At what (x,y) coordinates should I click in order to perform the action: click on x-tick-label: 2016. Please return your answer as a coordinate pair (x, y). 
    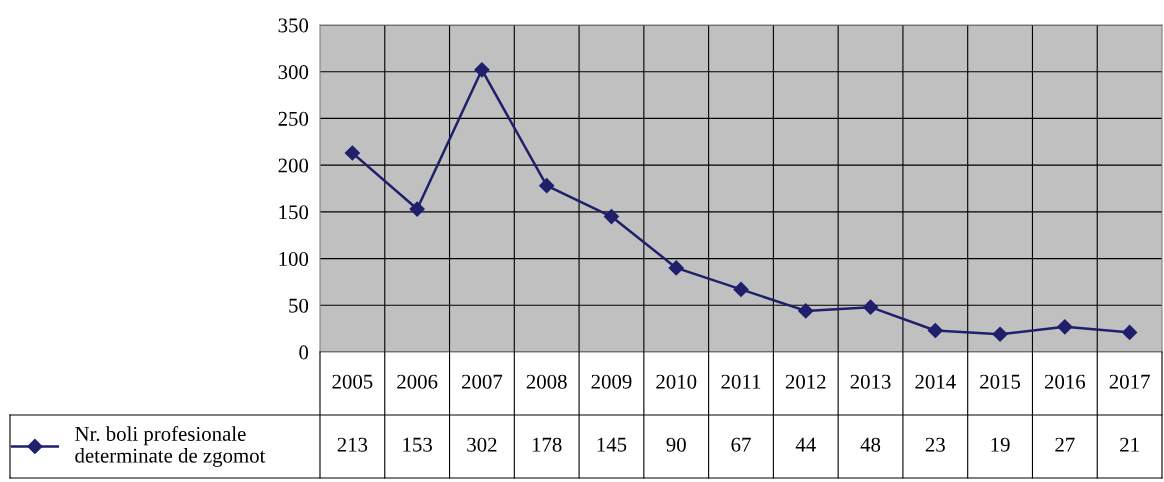
    Looking at the image, I should click on (1065, 381).